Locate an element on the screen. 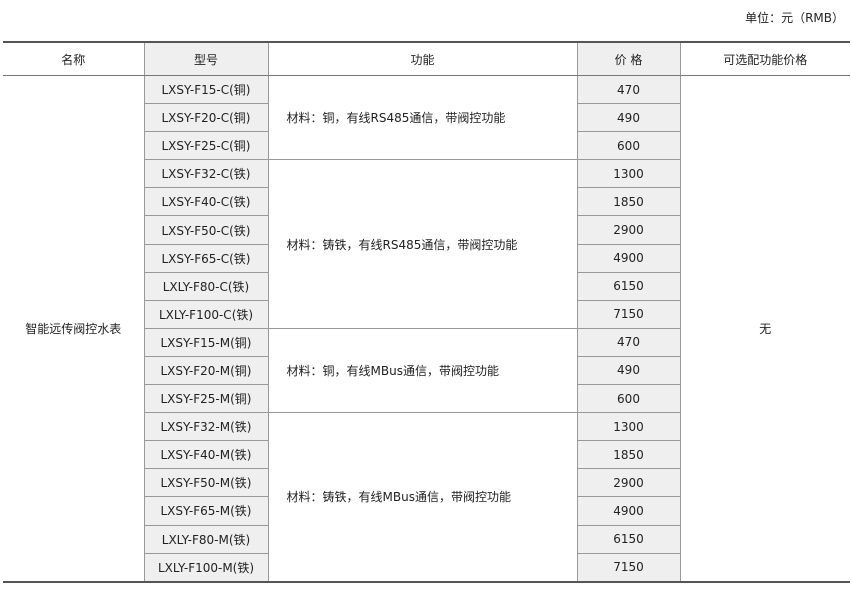  function-cell: 材料：铸铁，有线RS485通信，带阀控功能 is located at coordinates (422, 244).